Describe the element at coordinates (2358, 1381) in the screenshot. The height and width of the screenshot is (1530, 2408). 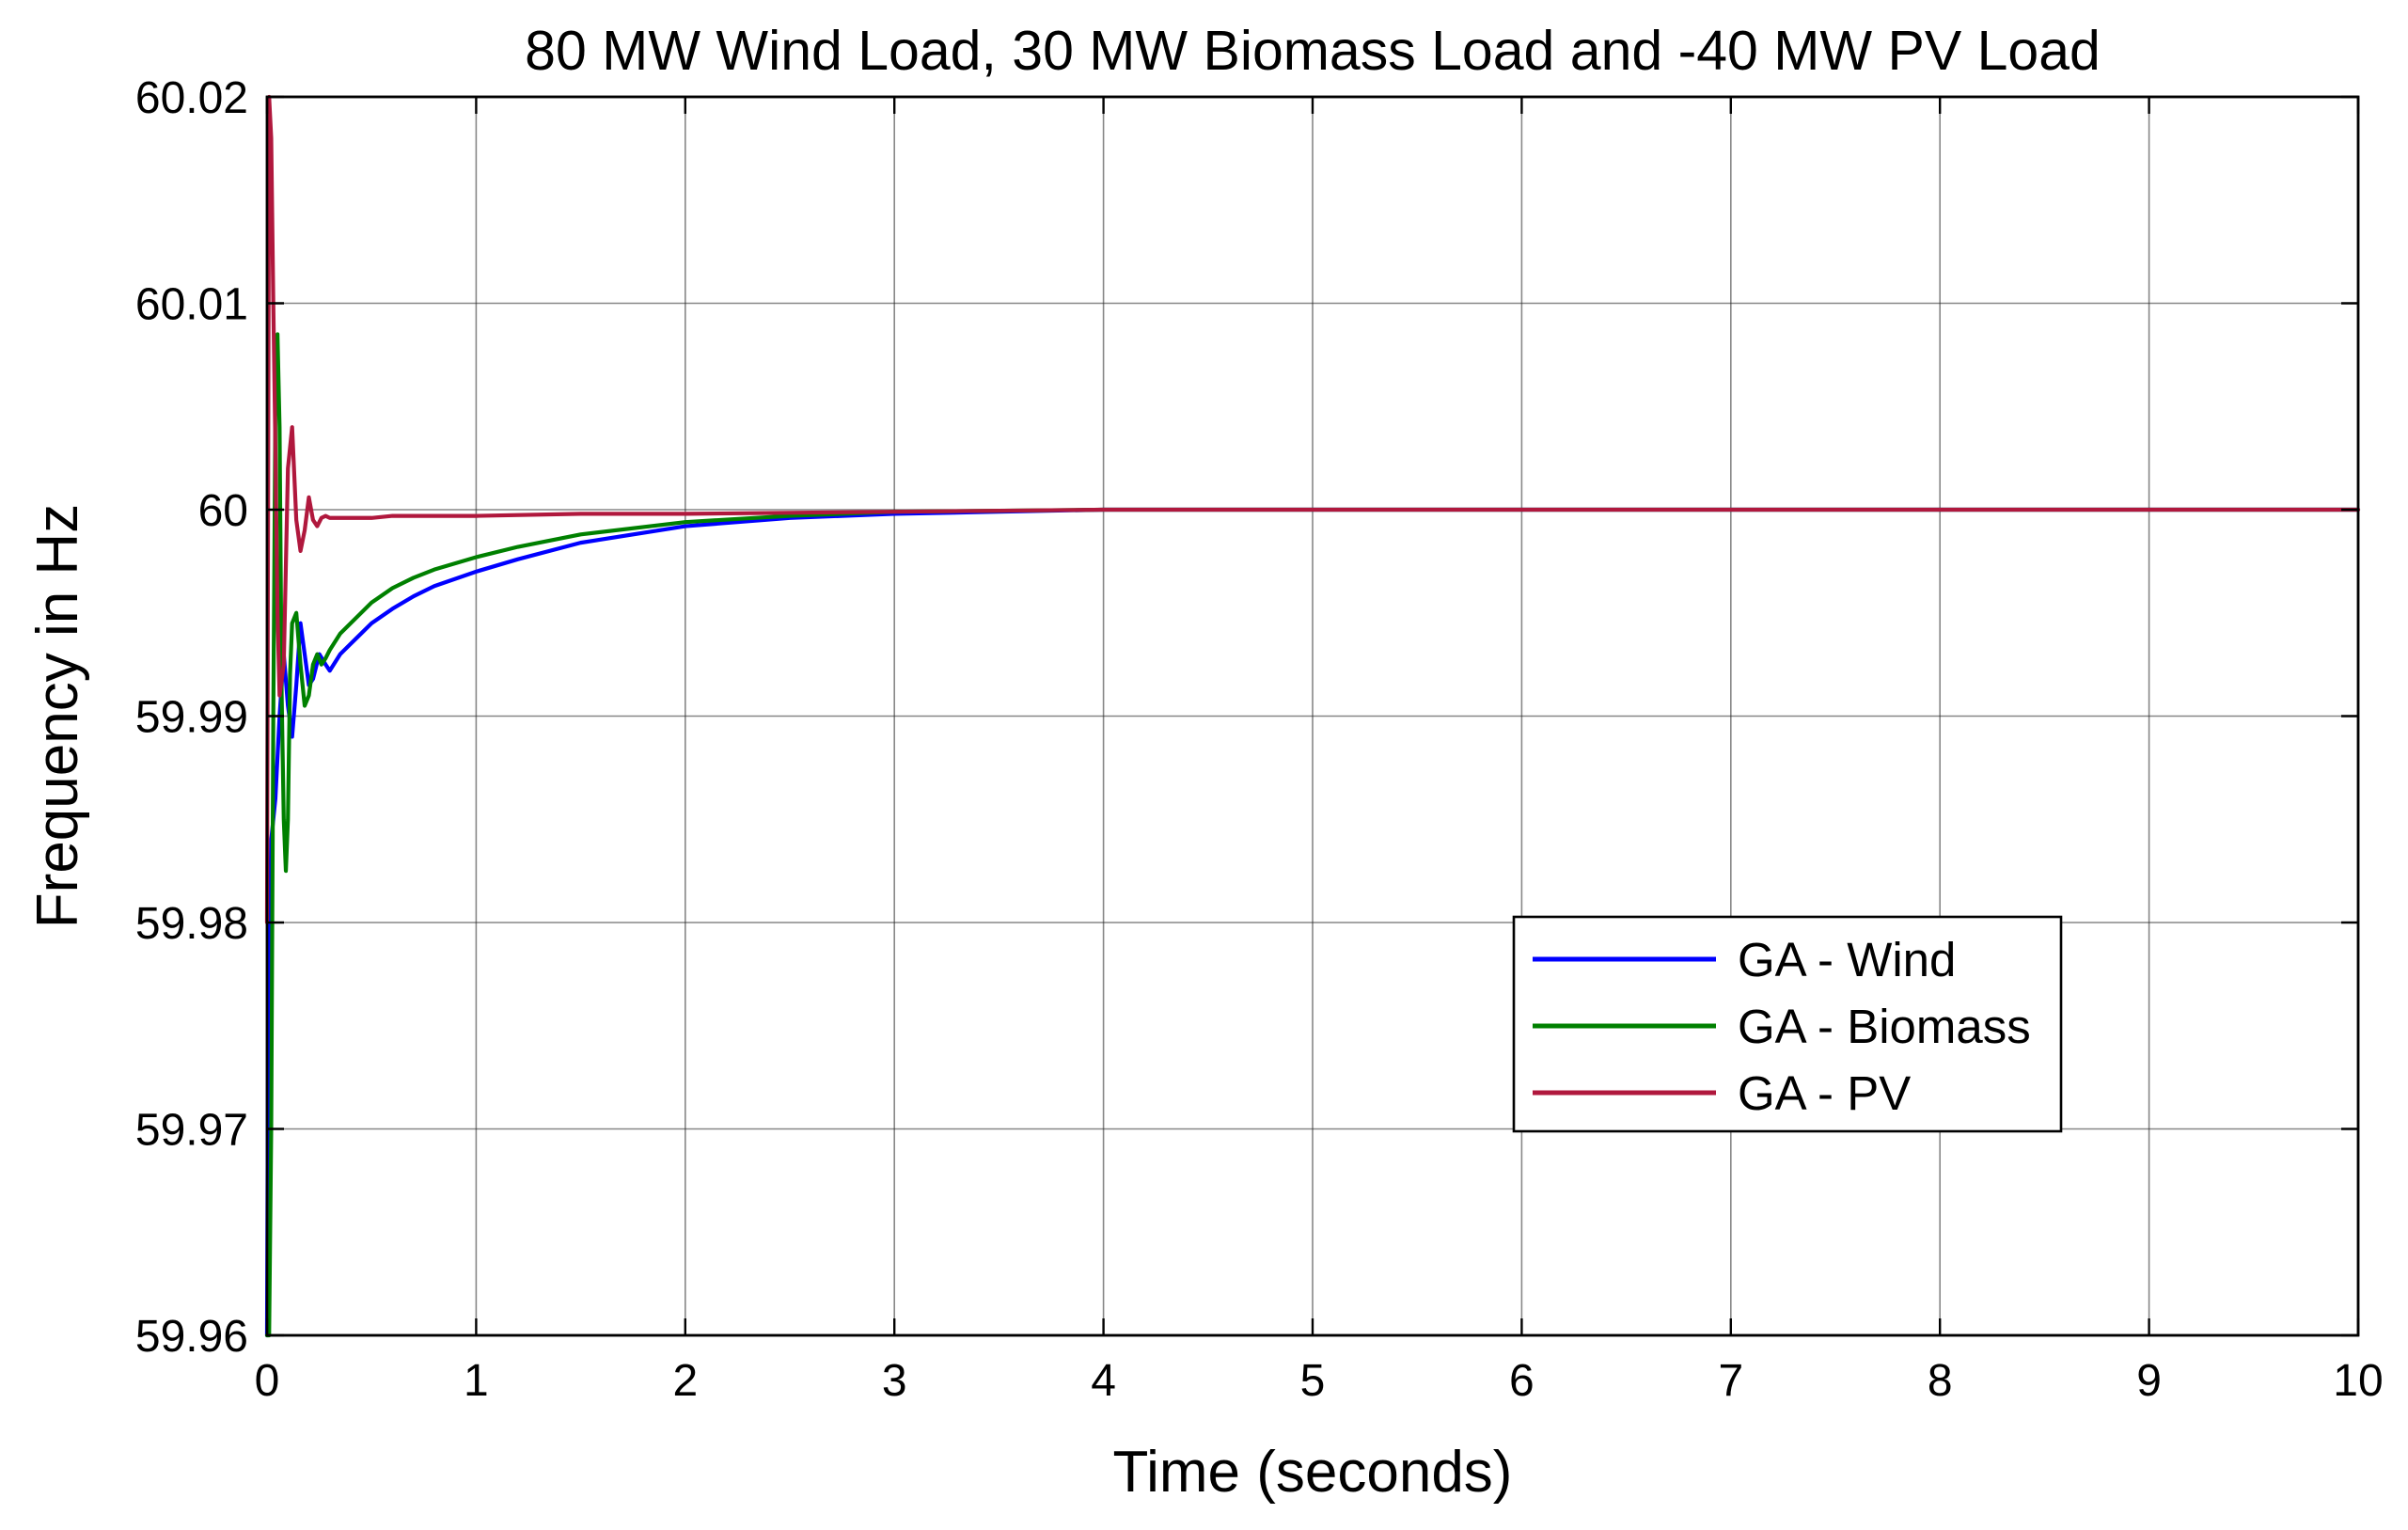
I see `x-tick-label: 10` at that location.